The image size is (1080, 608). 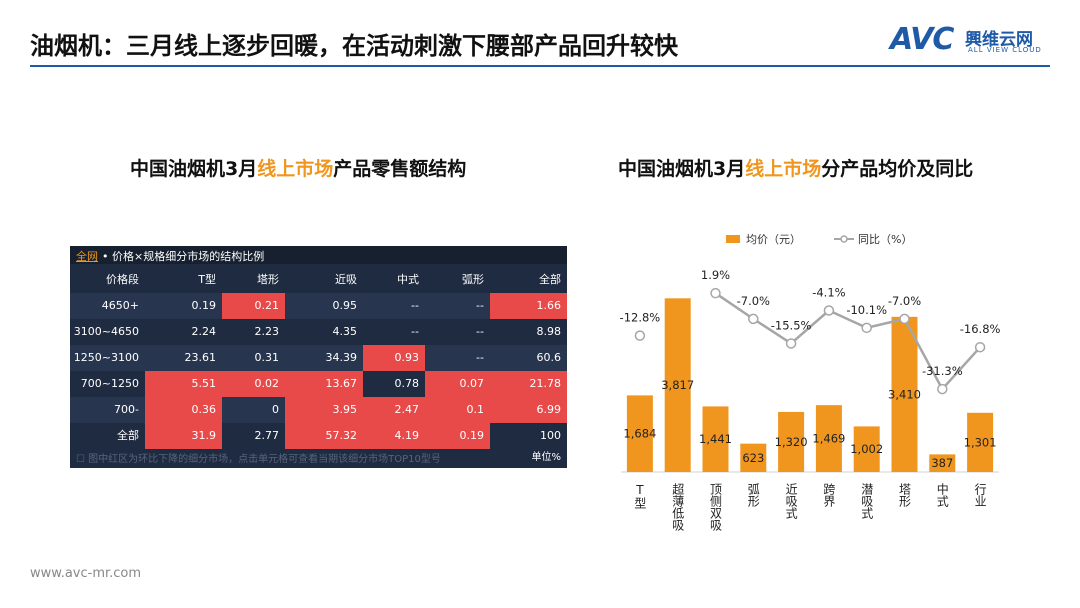 I want to click on table-cell: 0.07, so click(x=457, y=384).